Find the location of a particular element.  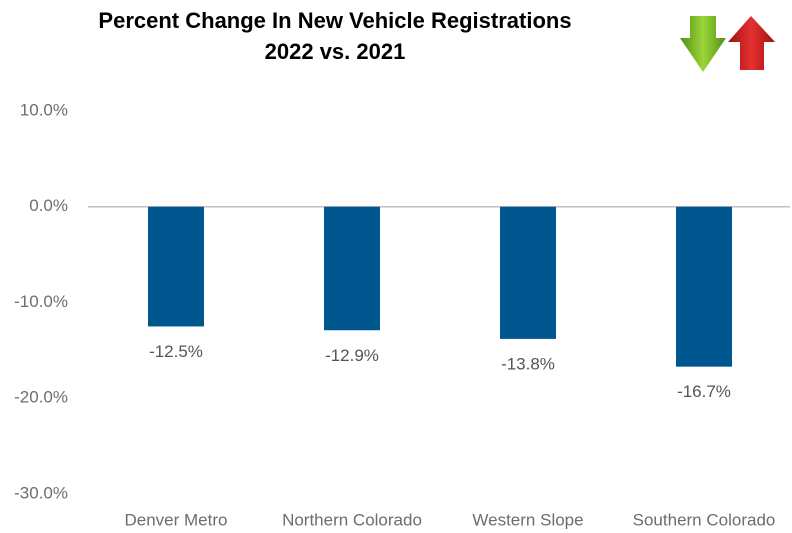

x-tick-label: Western Slope is located at coordinates (527, 519).